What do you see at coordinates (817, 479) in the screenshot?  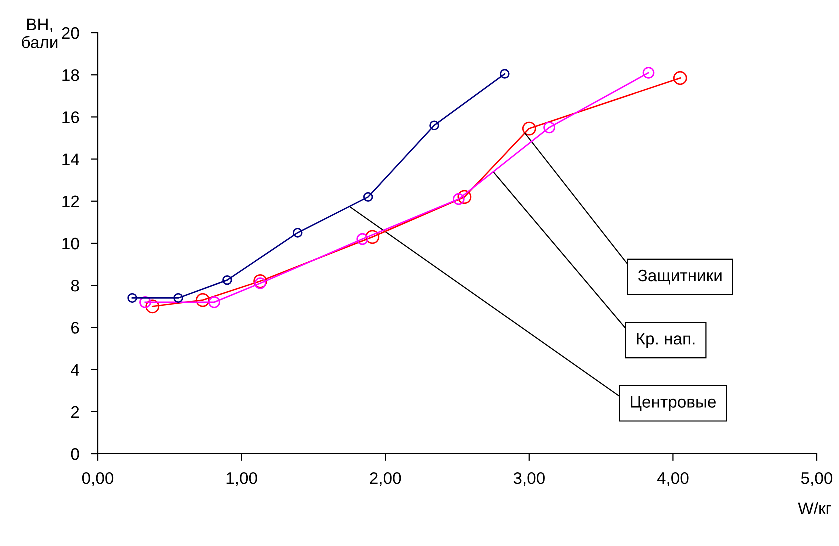 I see `x-tick-label: 5,00` at bounding box center [817, 479].